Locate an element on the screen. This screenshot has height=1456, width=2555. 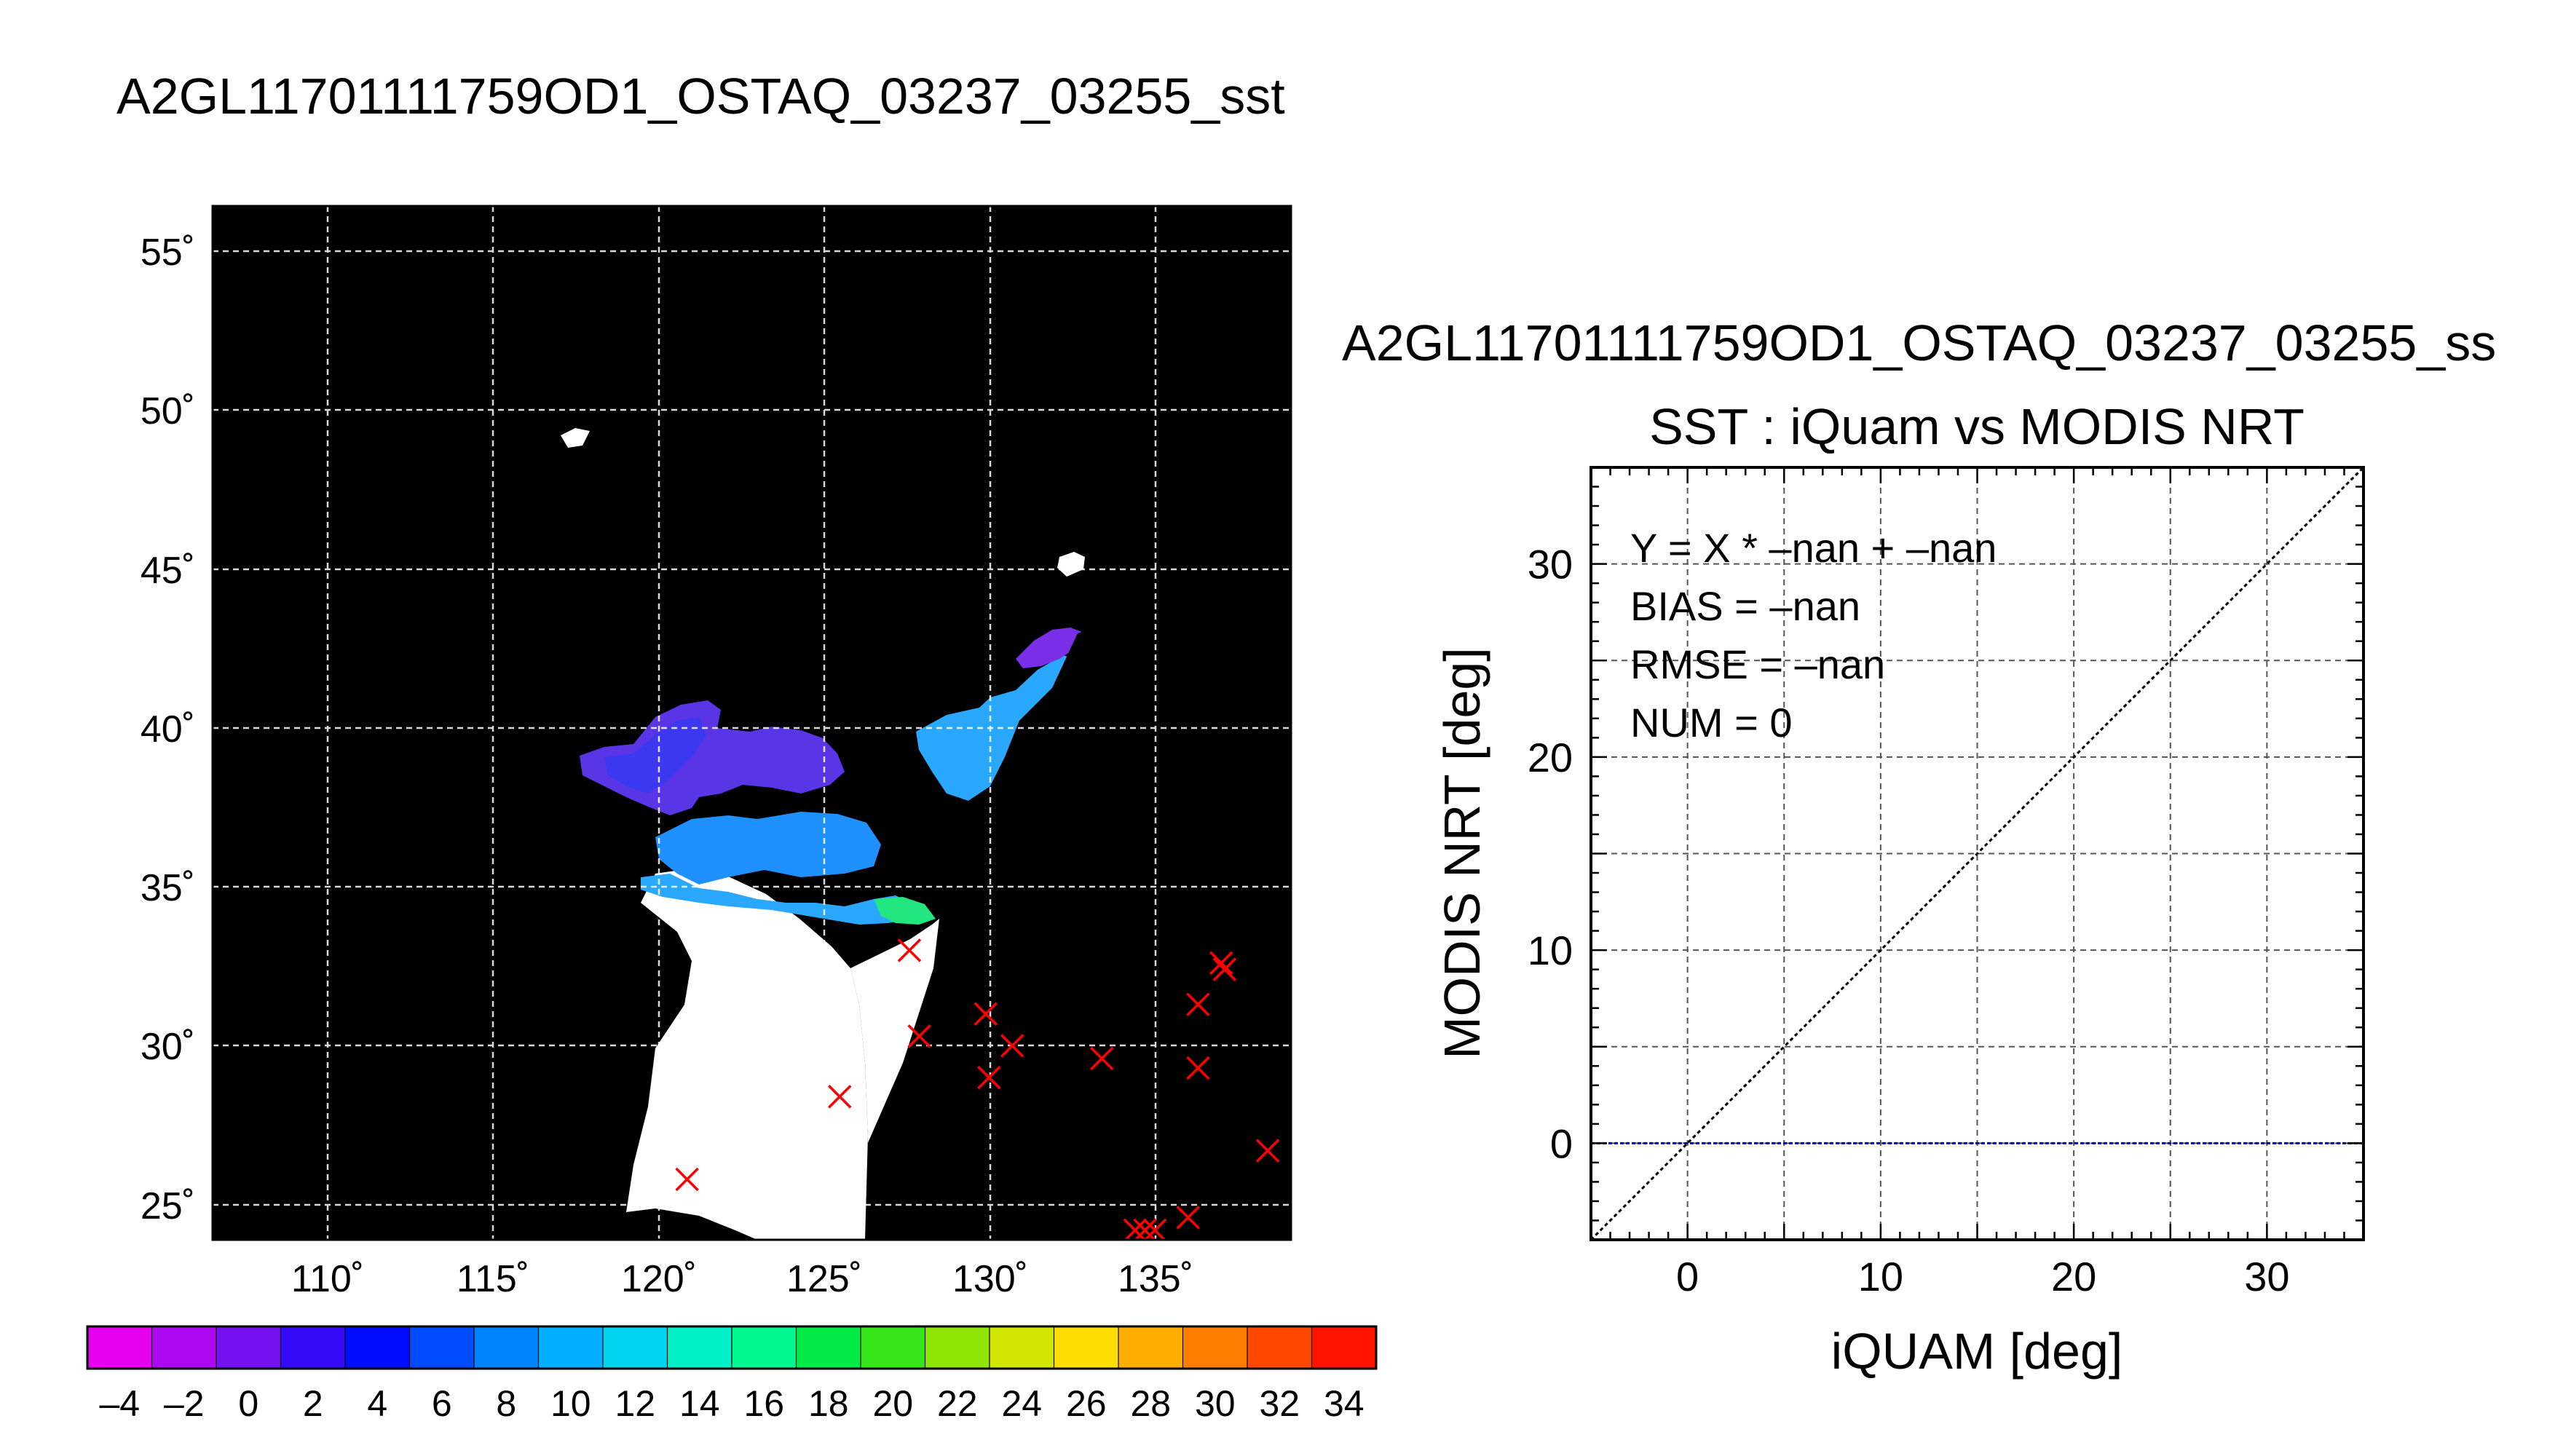
scatter-title: SST : iQuam vs MODIS NRT is located at coordinates (1977, 426).